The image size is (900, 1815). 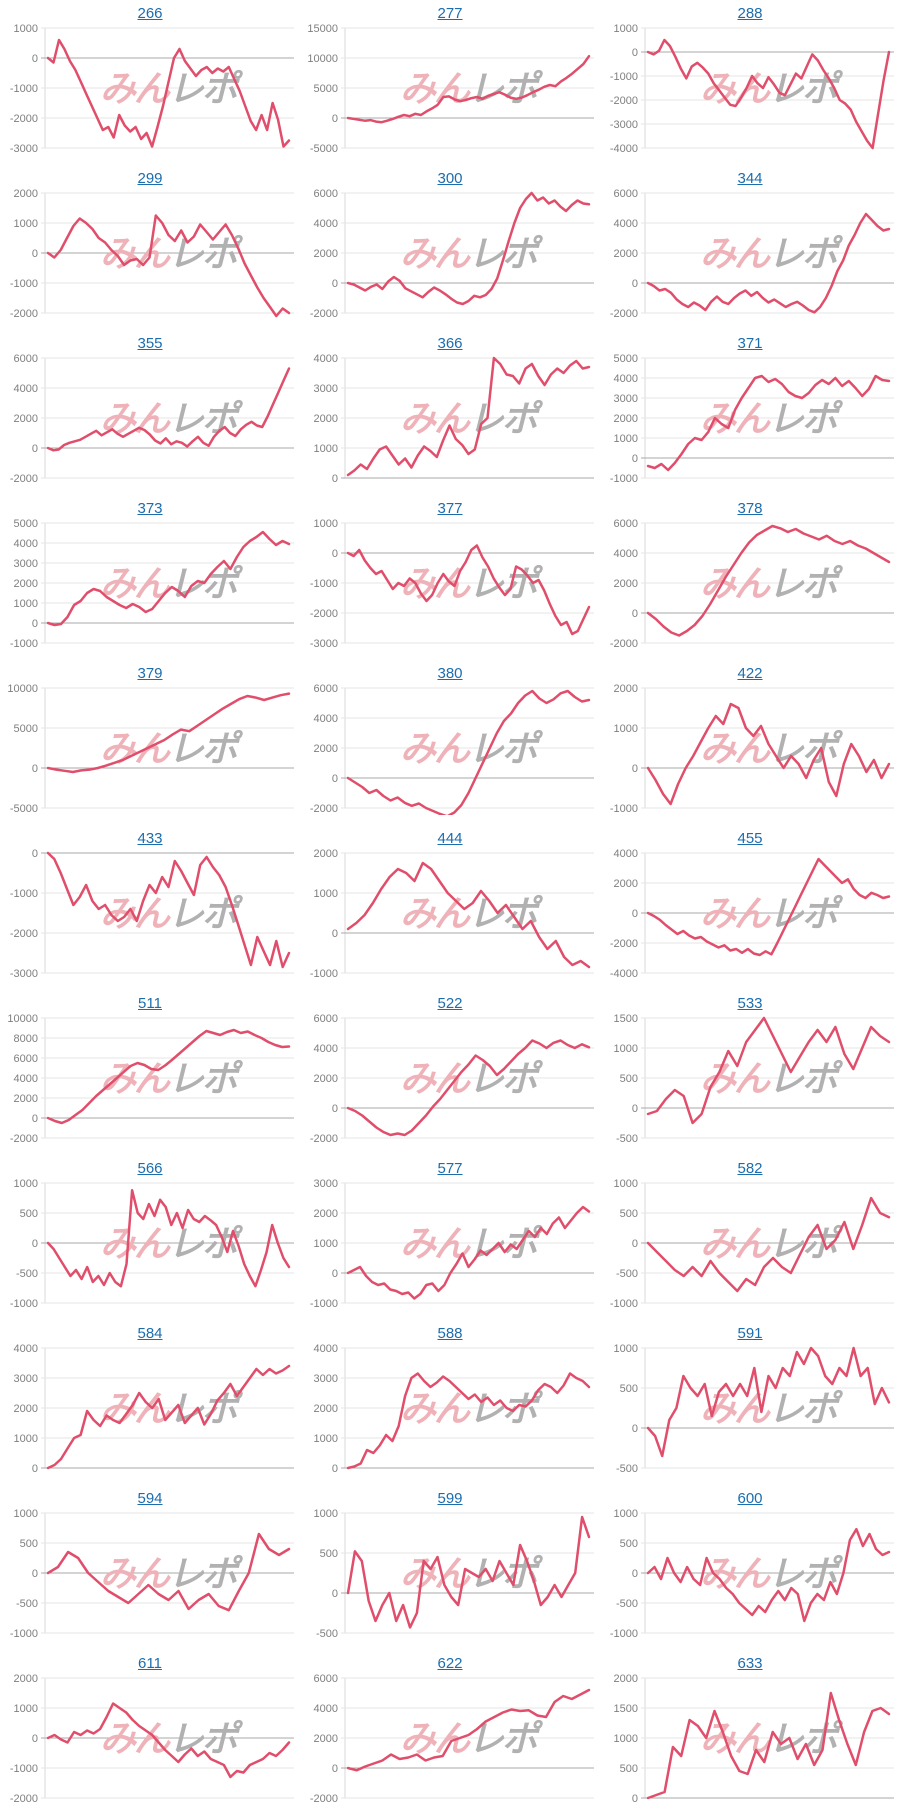 I want to click on line-chart: 4000 2000 0 -2000 -4000 みんレポ, so click(x=752, y=914).